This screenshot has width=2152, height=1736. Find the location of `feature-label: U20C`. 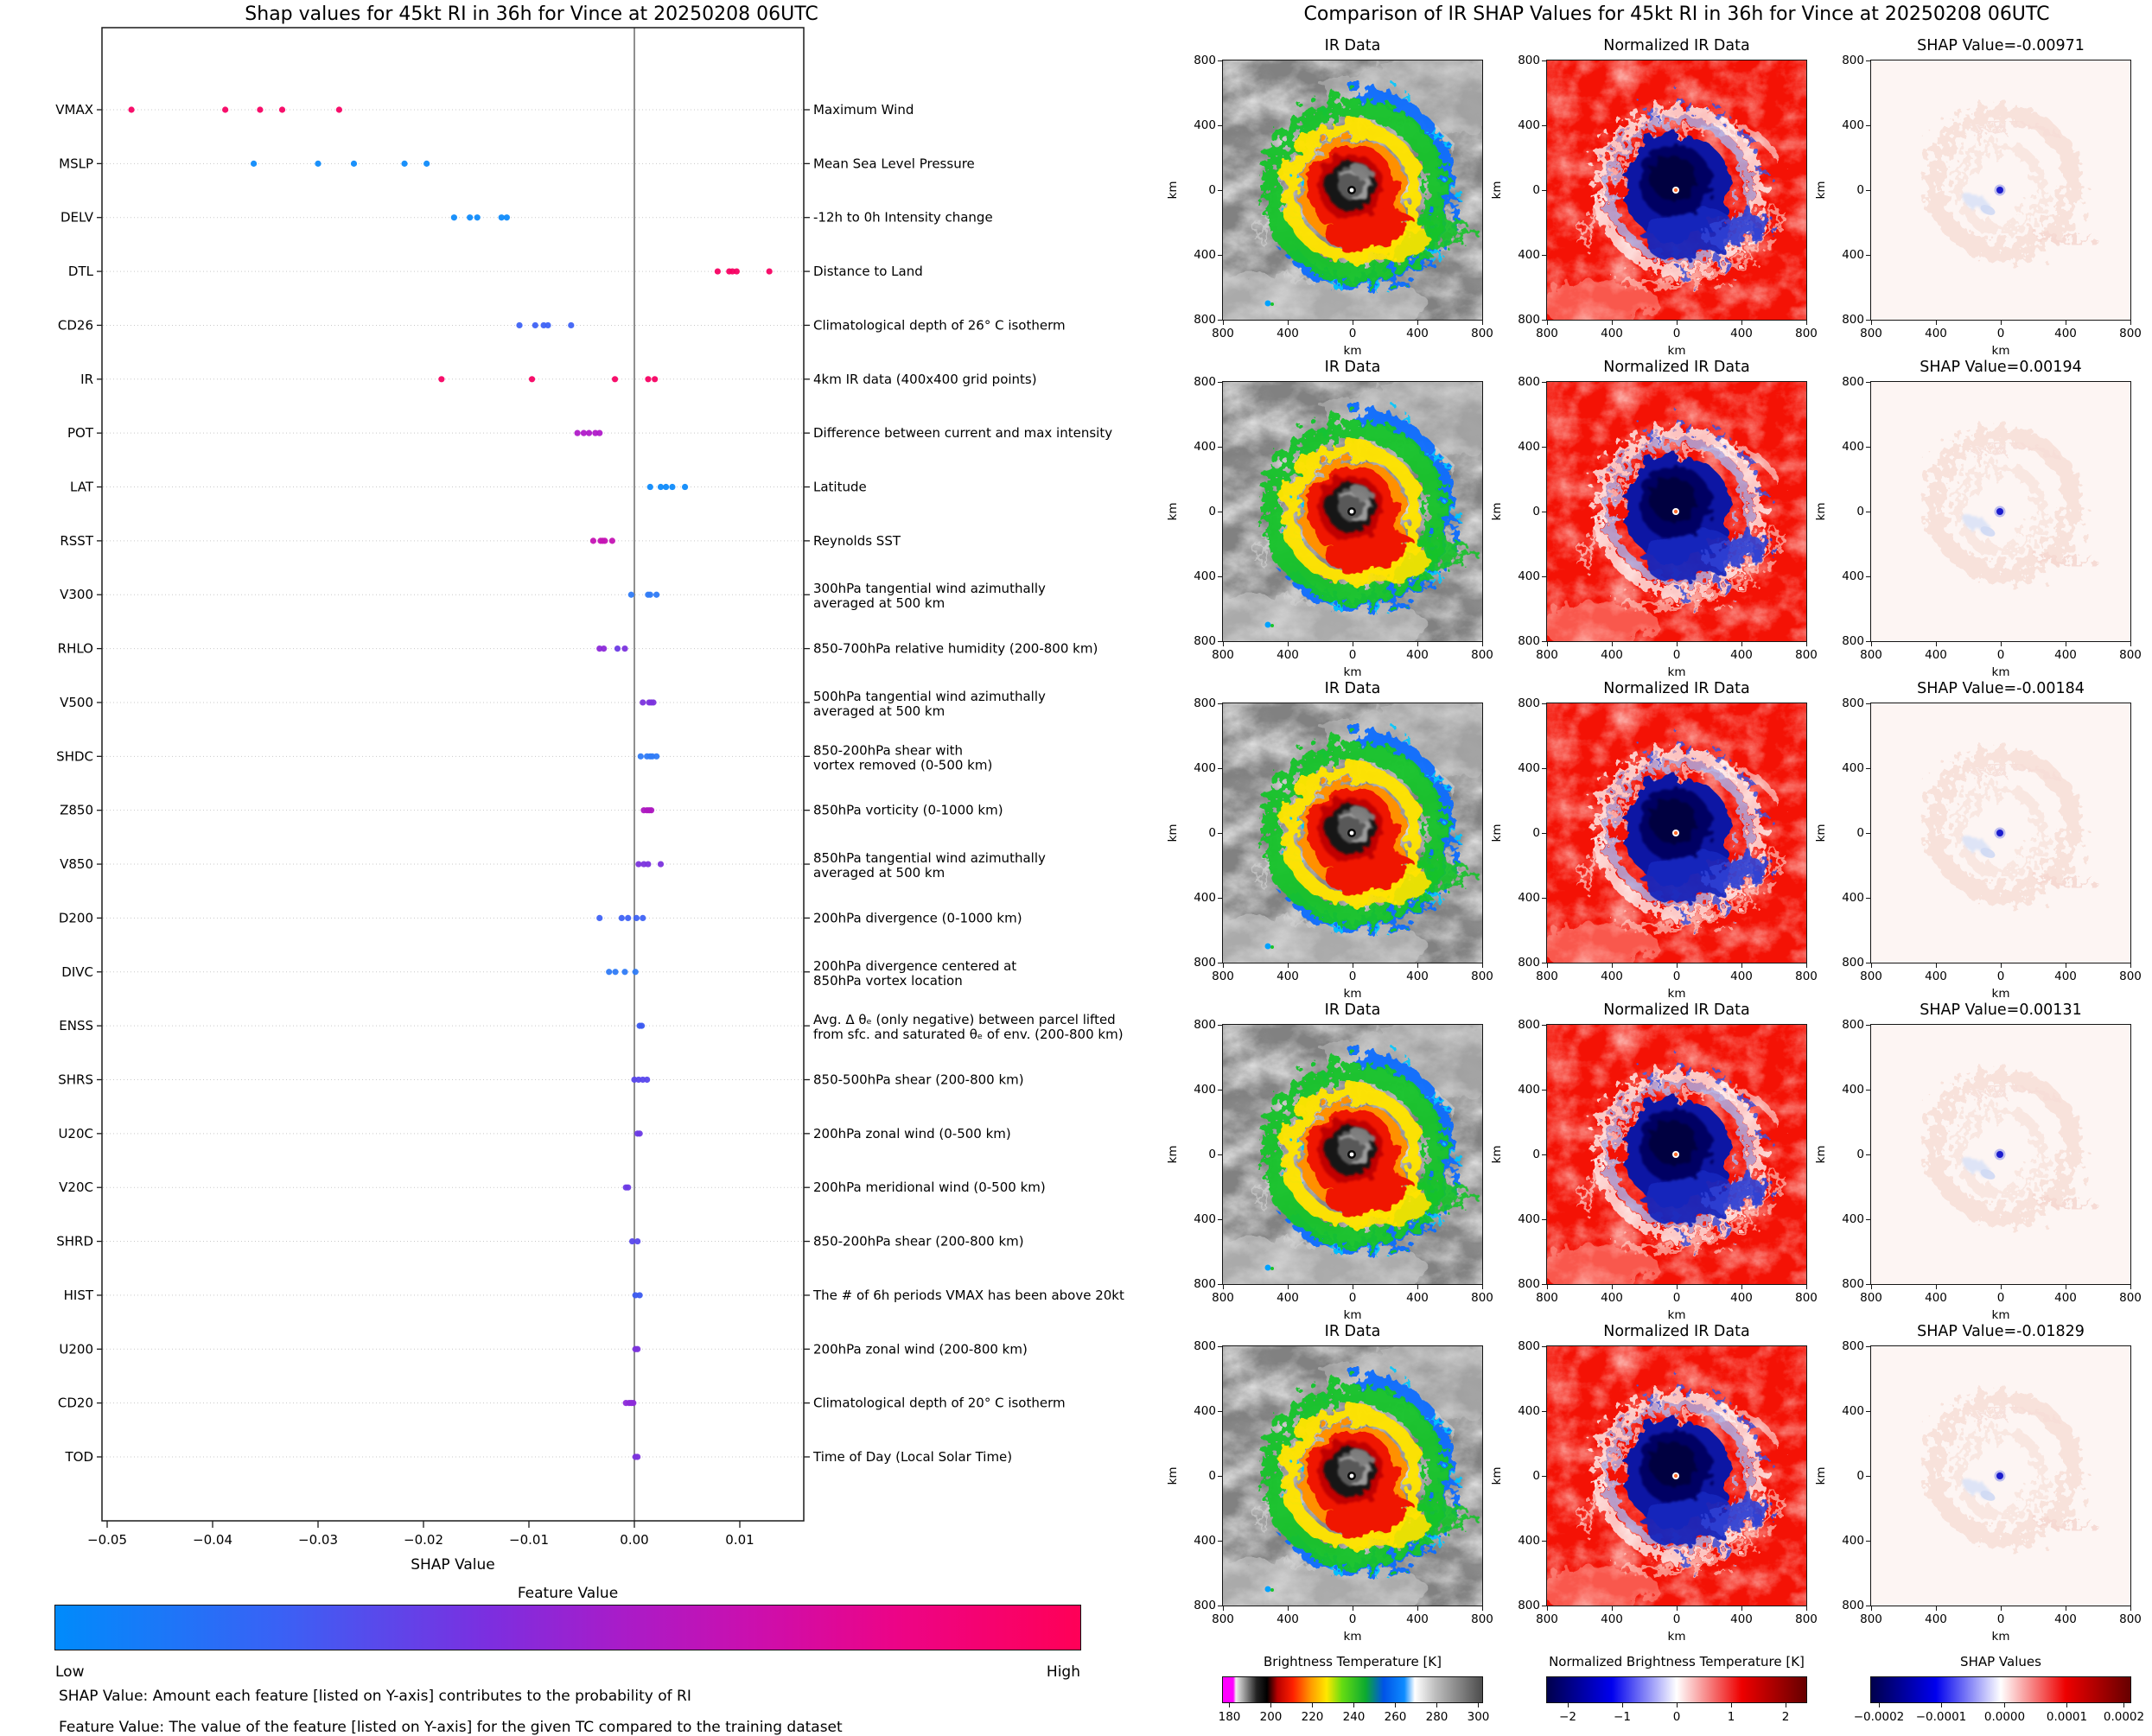

feature-label: U20C is located at coordinates (75, 1133).